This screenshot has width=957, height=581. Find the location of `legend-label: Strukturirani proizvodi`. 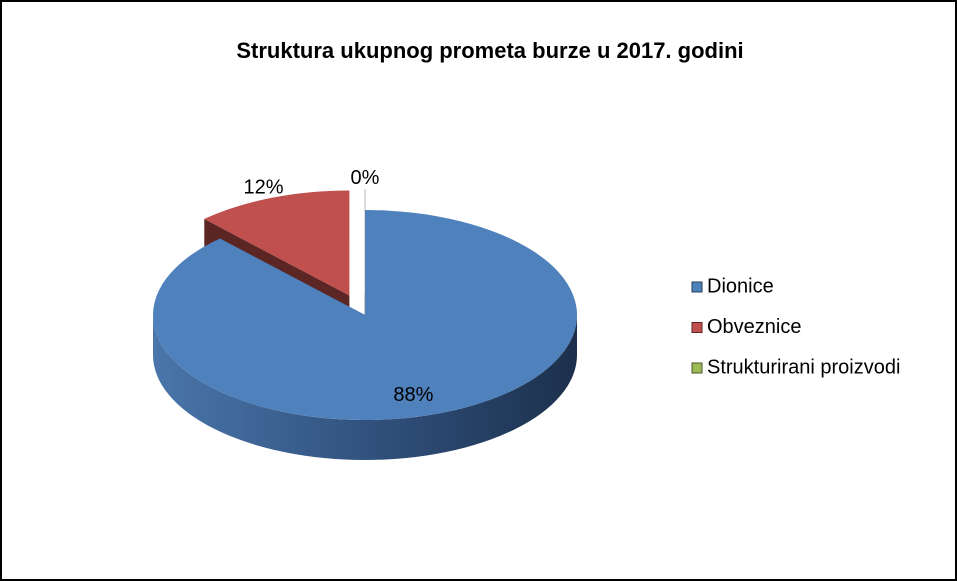

legend-label: Strukturirani proizvodi is located at coordinates (803, 367).